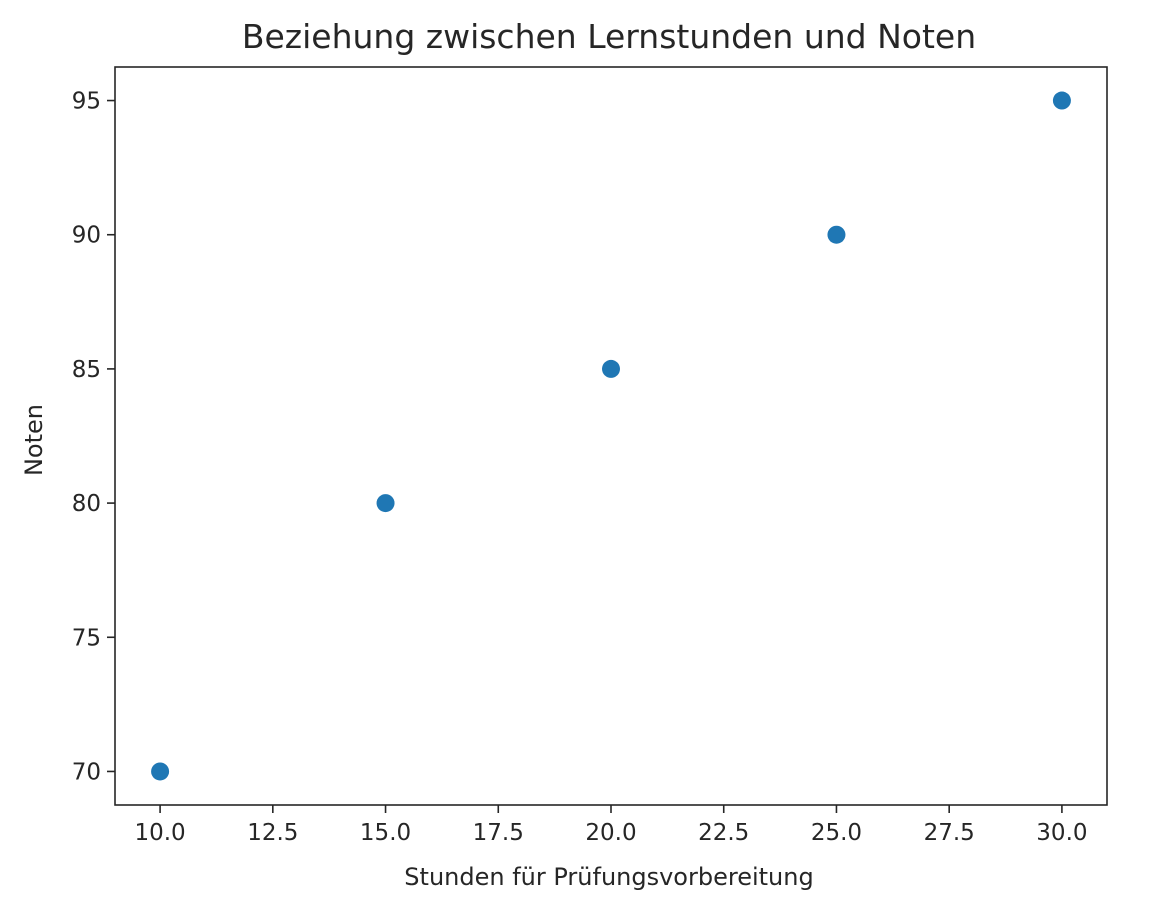  I want to click on y-axis: 70 75 80 85 90 95, so click(93, 437).